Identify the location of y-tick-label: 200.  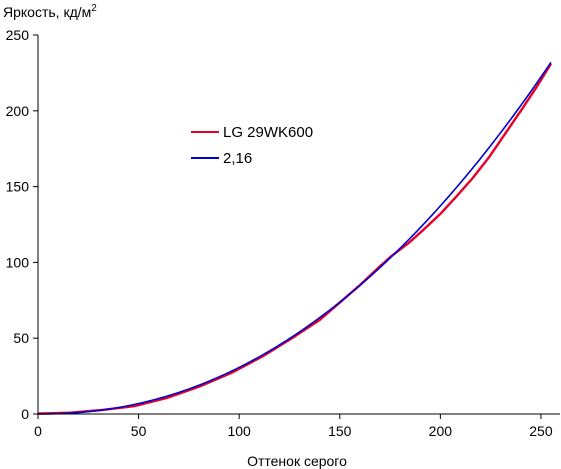
(18, 111).